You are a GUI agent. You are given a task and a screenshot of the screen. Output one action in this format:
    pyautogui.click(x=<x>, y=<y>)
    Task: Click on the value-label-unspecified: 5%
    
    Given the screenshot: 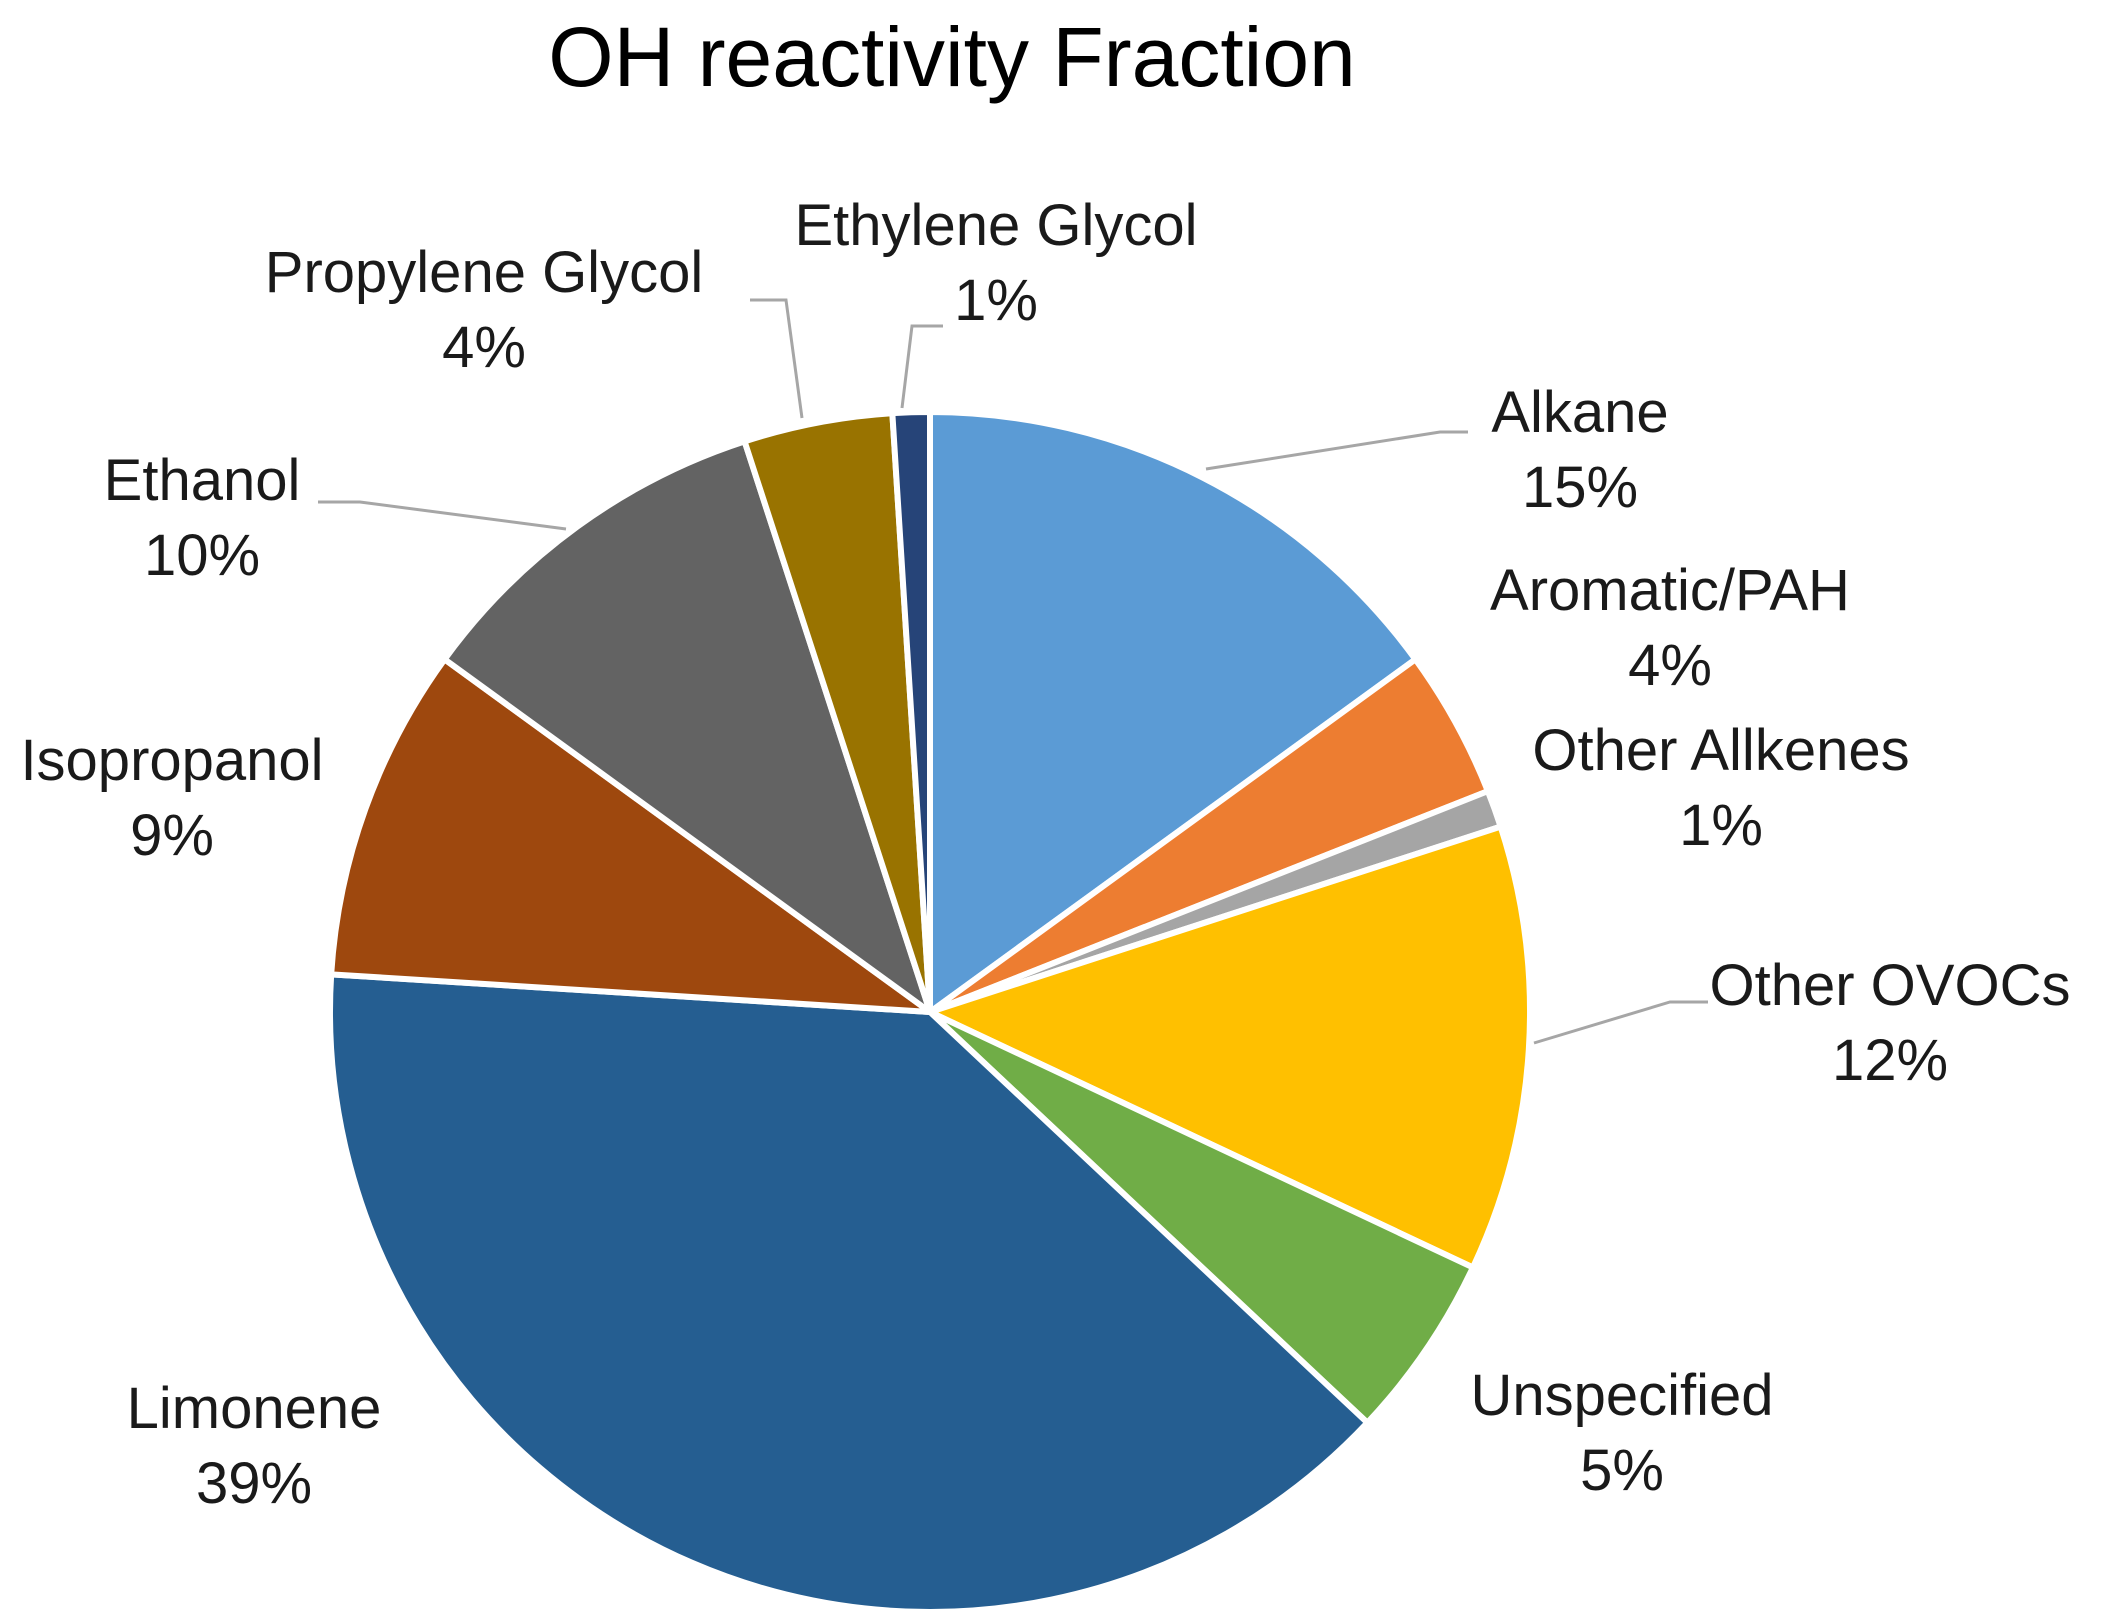 What is the action you would take?
    pyautogui.click(x=1622, y=1470)
    